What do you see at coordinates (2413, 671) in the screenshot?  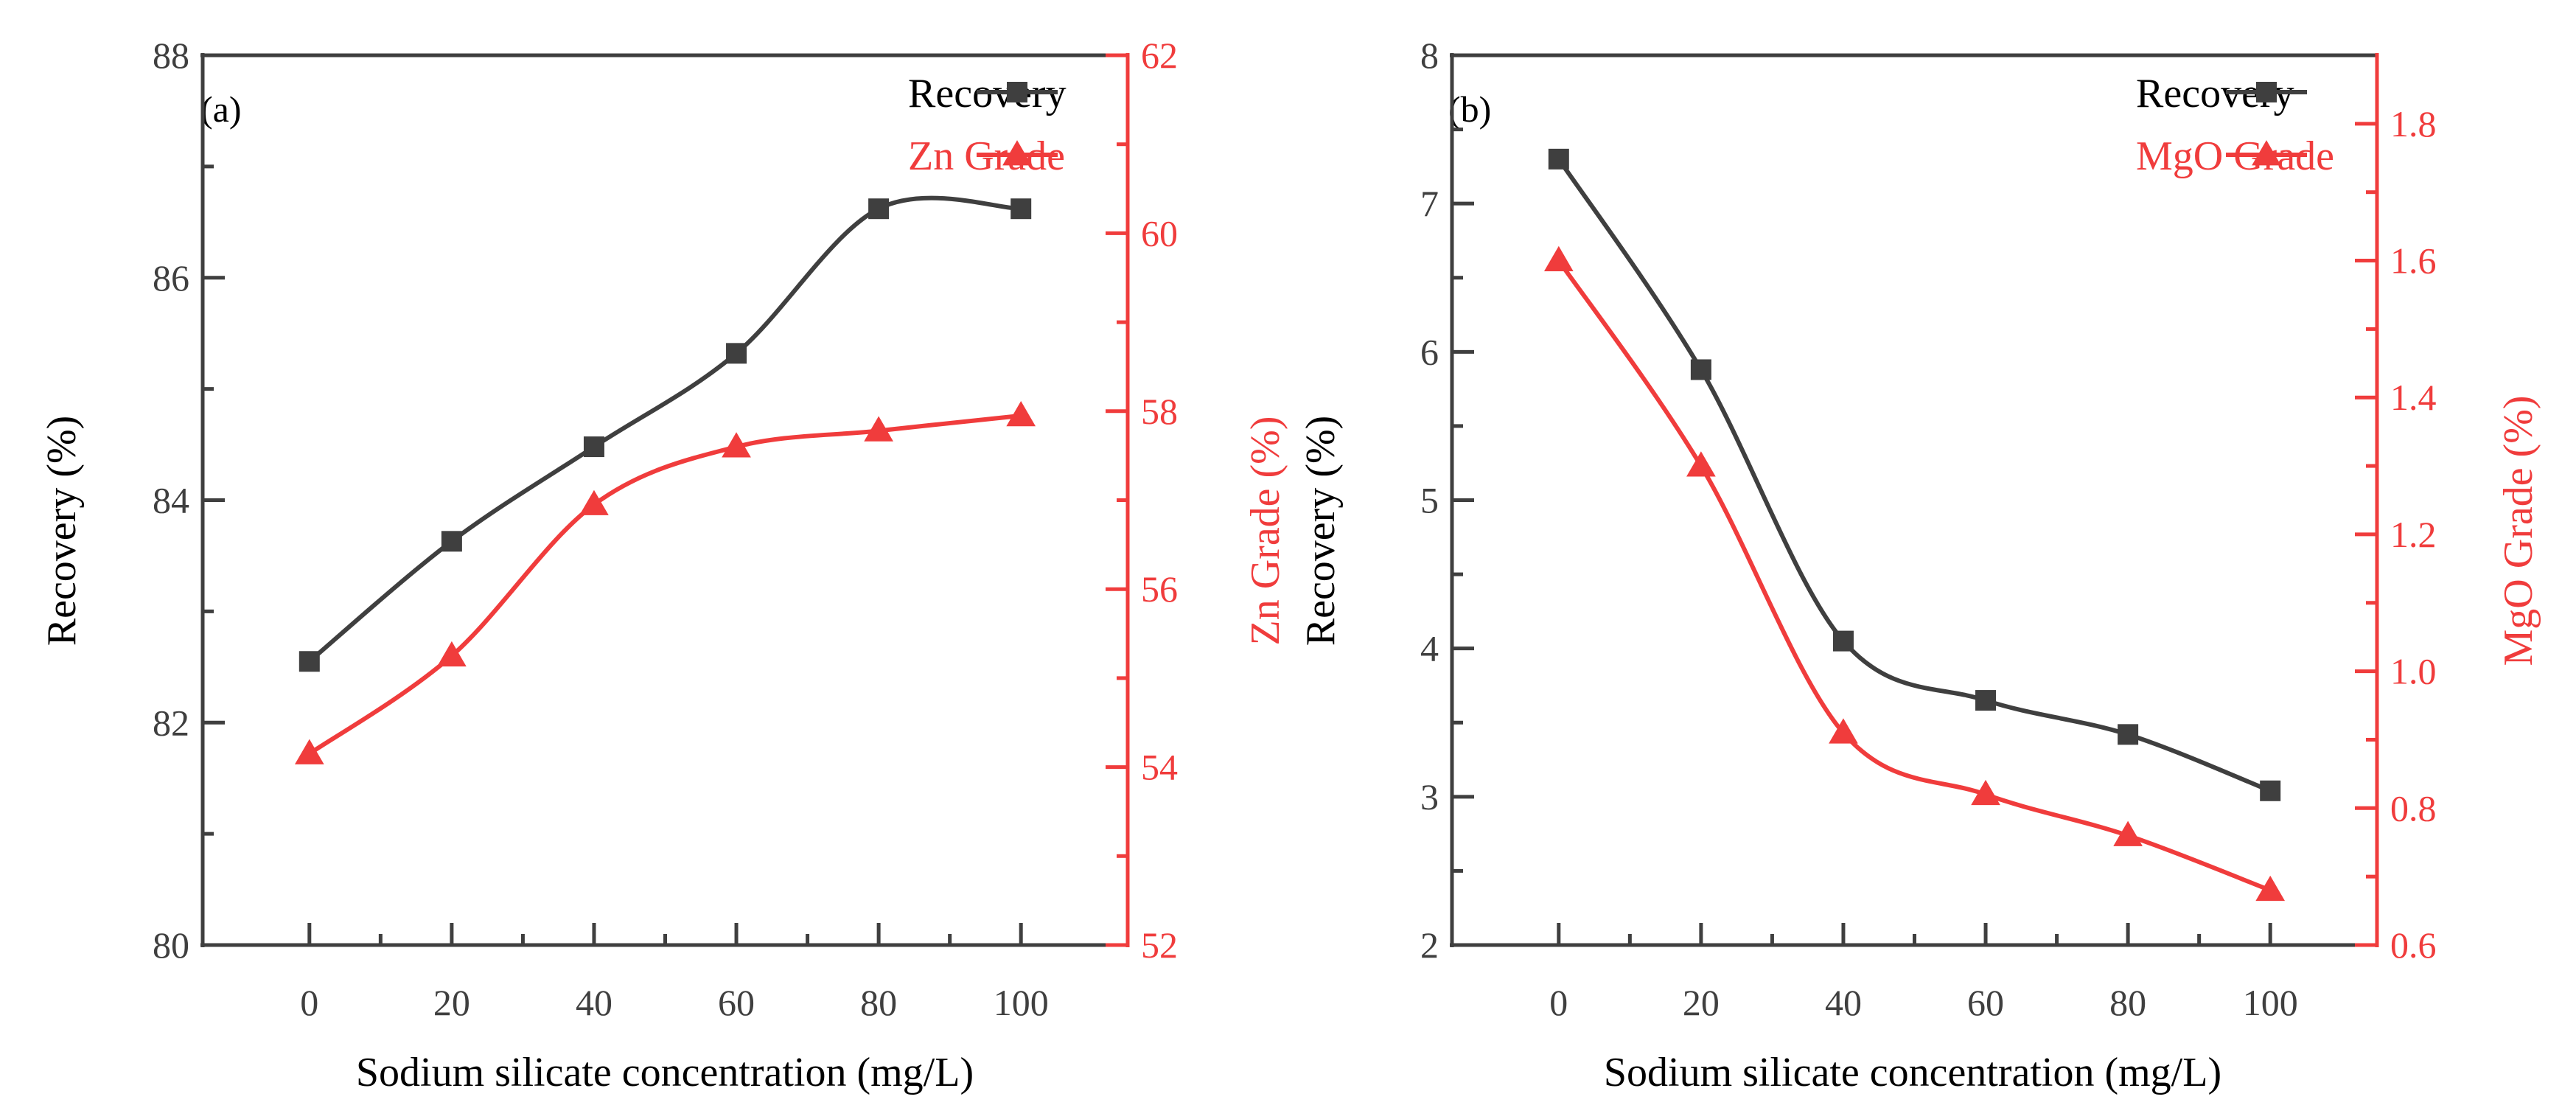 I see `right-tick-label: 1.0` at bounding box center [2413, 671].